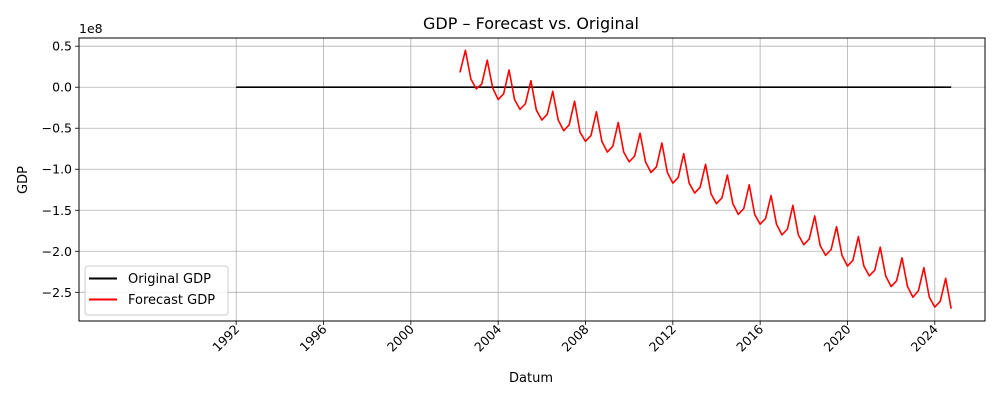 The height and width of the screenshot is (400, 1000). What do you see at coordinates (531, 378) in the screenshot?
I see `x-axis-title: Datum` at bounding box center [531, 378].